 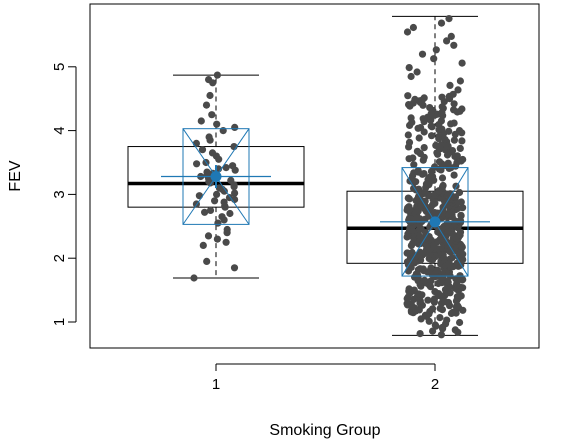 What do you see at coordinates (59, 194) in the screenshot?
I see `y-tick-label: 3` at bounding box center [59, 194].